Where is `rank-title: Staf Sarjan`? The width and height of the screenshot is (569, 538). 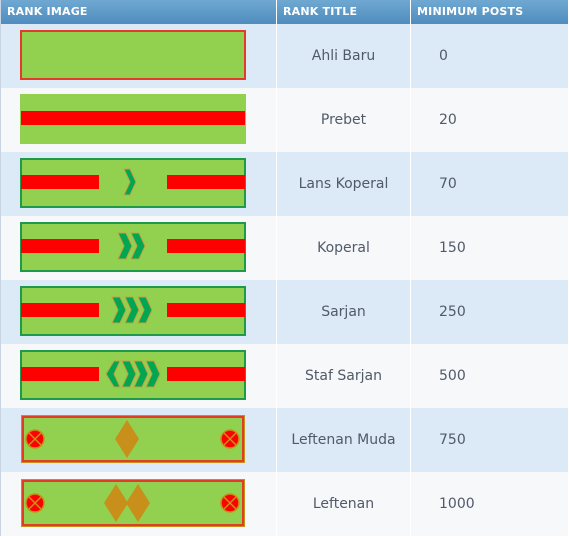
rank-title: Staf Sarjan is located at coordinates (344, 376).